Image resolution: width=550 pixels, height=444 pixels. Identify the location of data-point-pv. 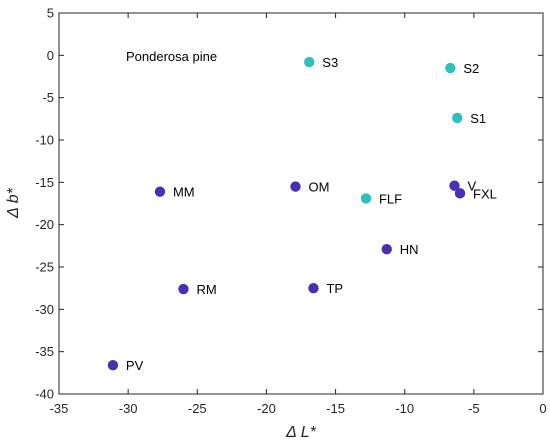
(113, 365).